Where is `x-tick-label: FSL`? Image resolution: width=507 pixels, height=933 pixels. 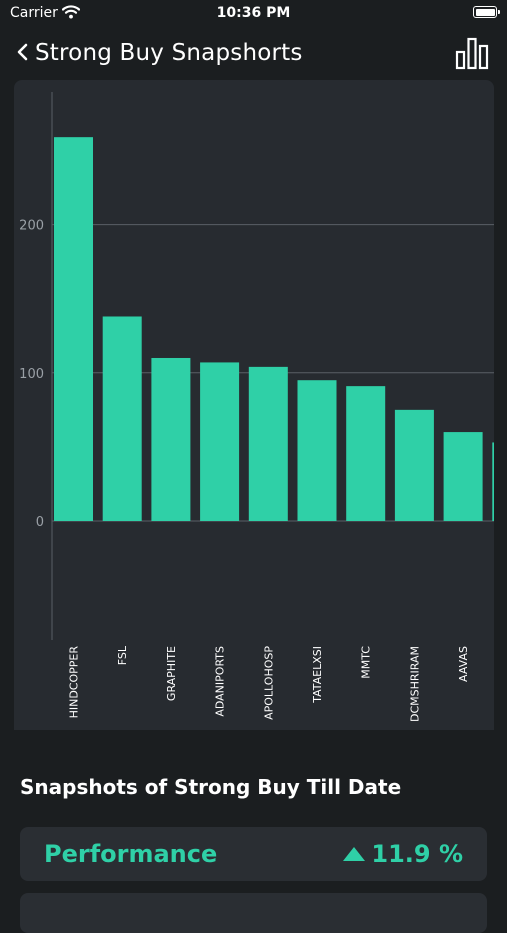
x-tick-label: FSL is located at coordinates (122, 655).